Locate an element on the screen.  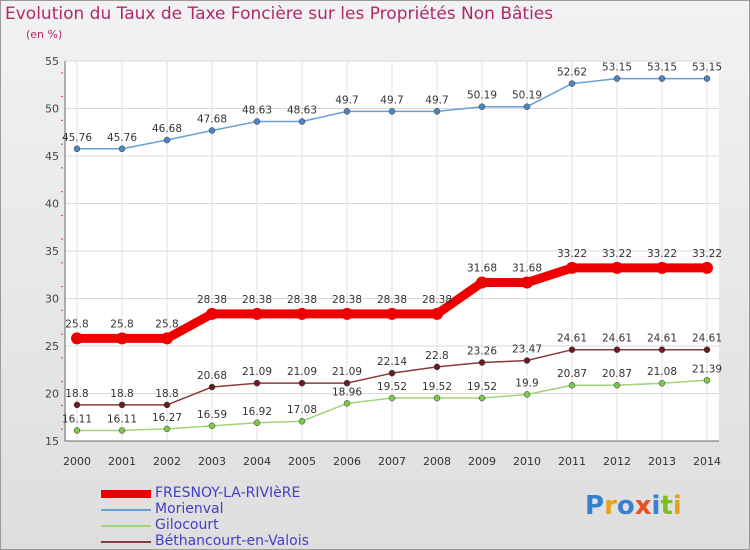
y-tick-label: 25 is located at coordinates (52, 346).